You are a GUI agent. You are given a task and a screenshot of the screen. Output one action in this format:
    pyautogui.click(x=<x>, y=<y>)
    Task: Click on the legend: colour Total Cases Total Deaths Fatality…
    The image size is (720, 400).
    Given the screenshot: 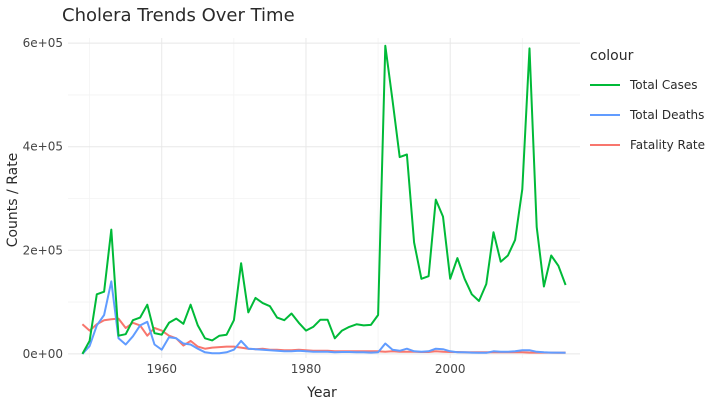 What is the action you would take?
    pyautogui.click(x=652, y=104)
    